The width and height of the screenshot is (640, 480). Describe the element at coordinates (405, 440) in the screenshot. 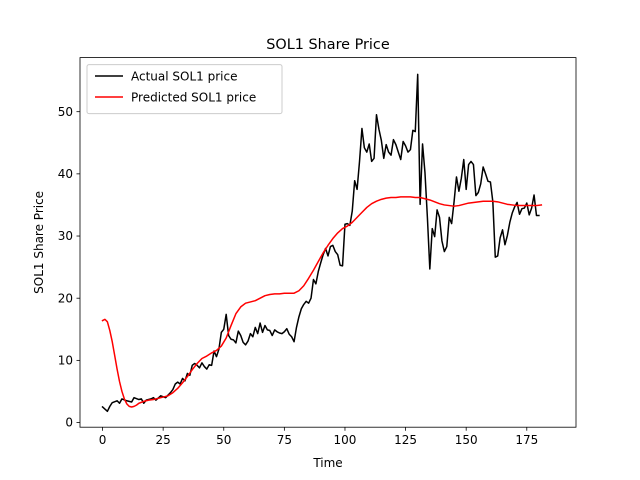

I see `x-tick-label: 125` at that location.